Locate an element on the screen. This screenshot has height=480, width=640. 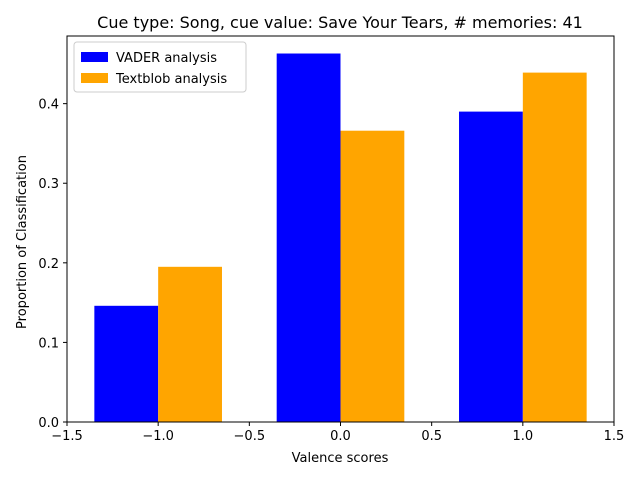
x-tick-label: 0.5 is located at coordinates (431, 436).